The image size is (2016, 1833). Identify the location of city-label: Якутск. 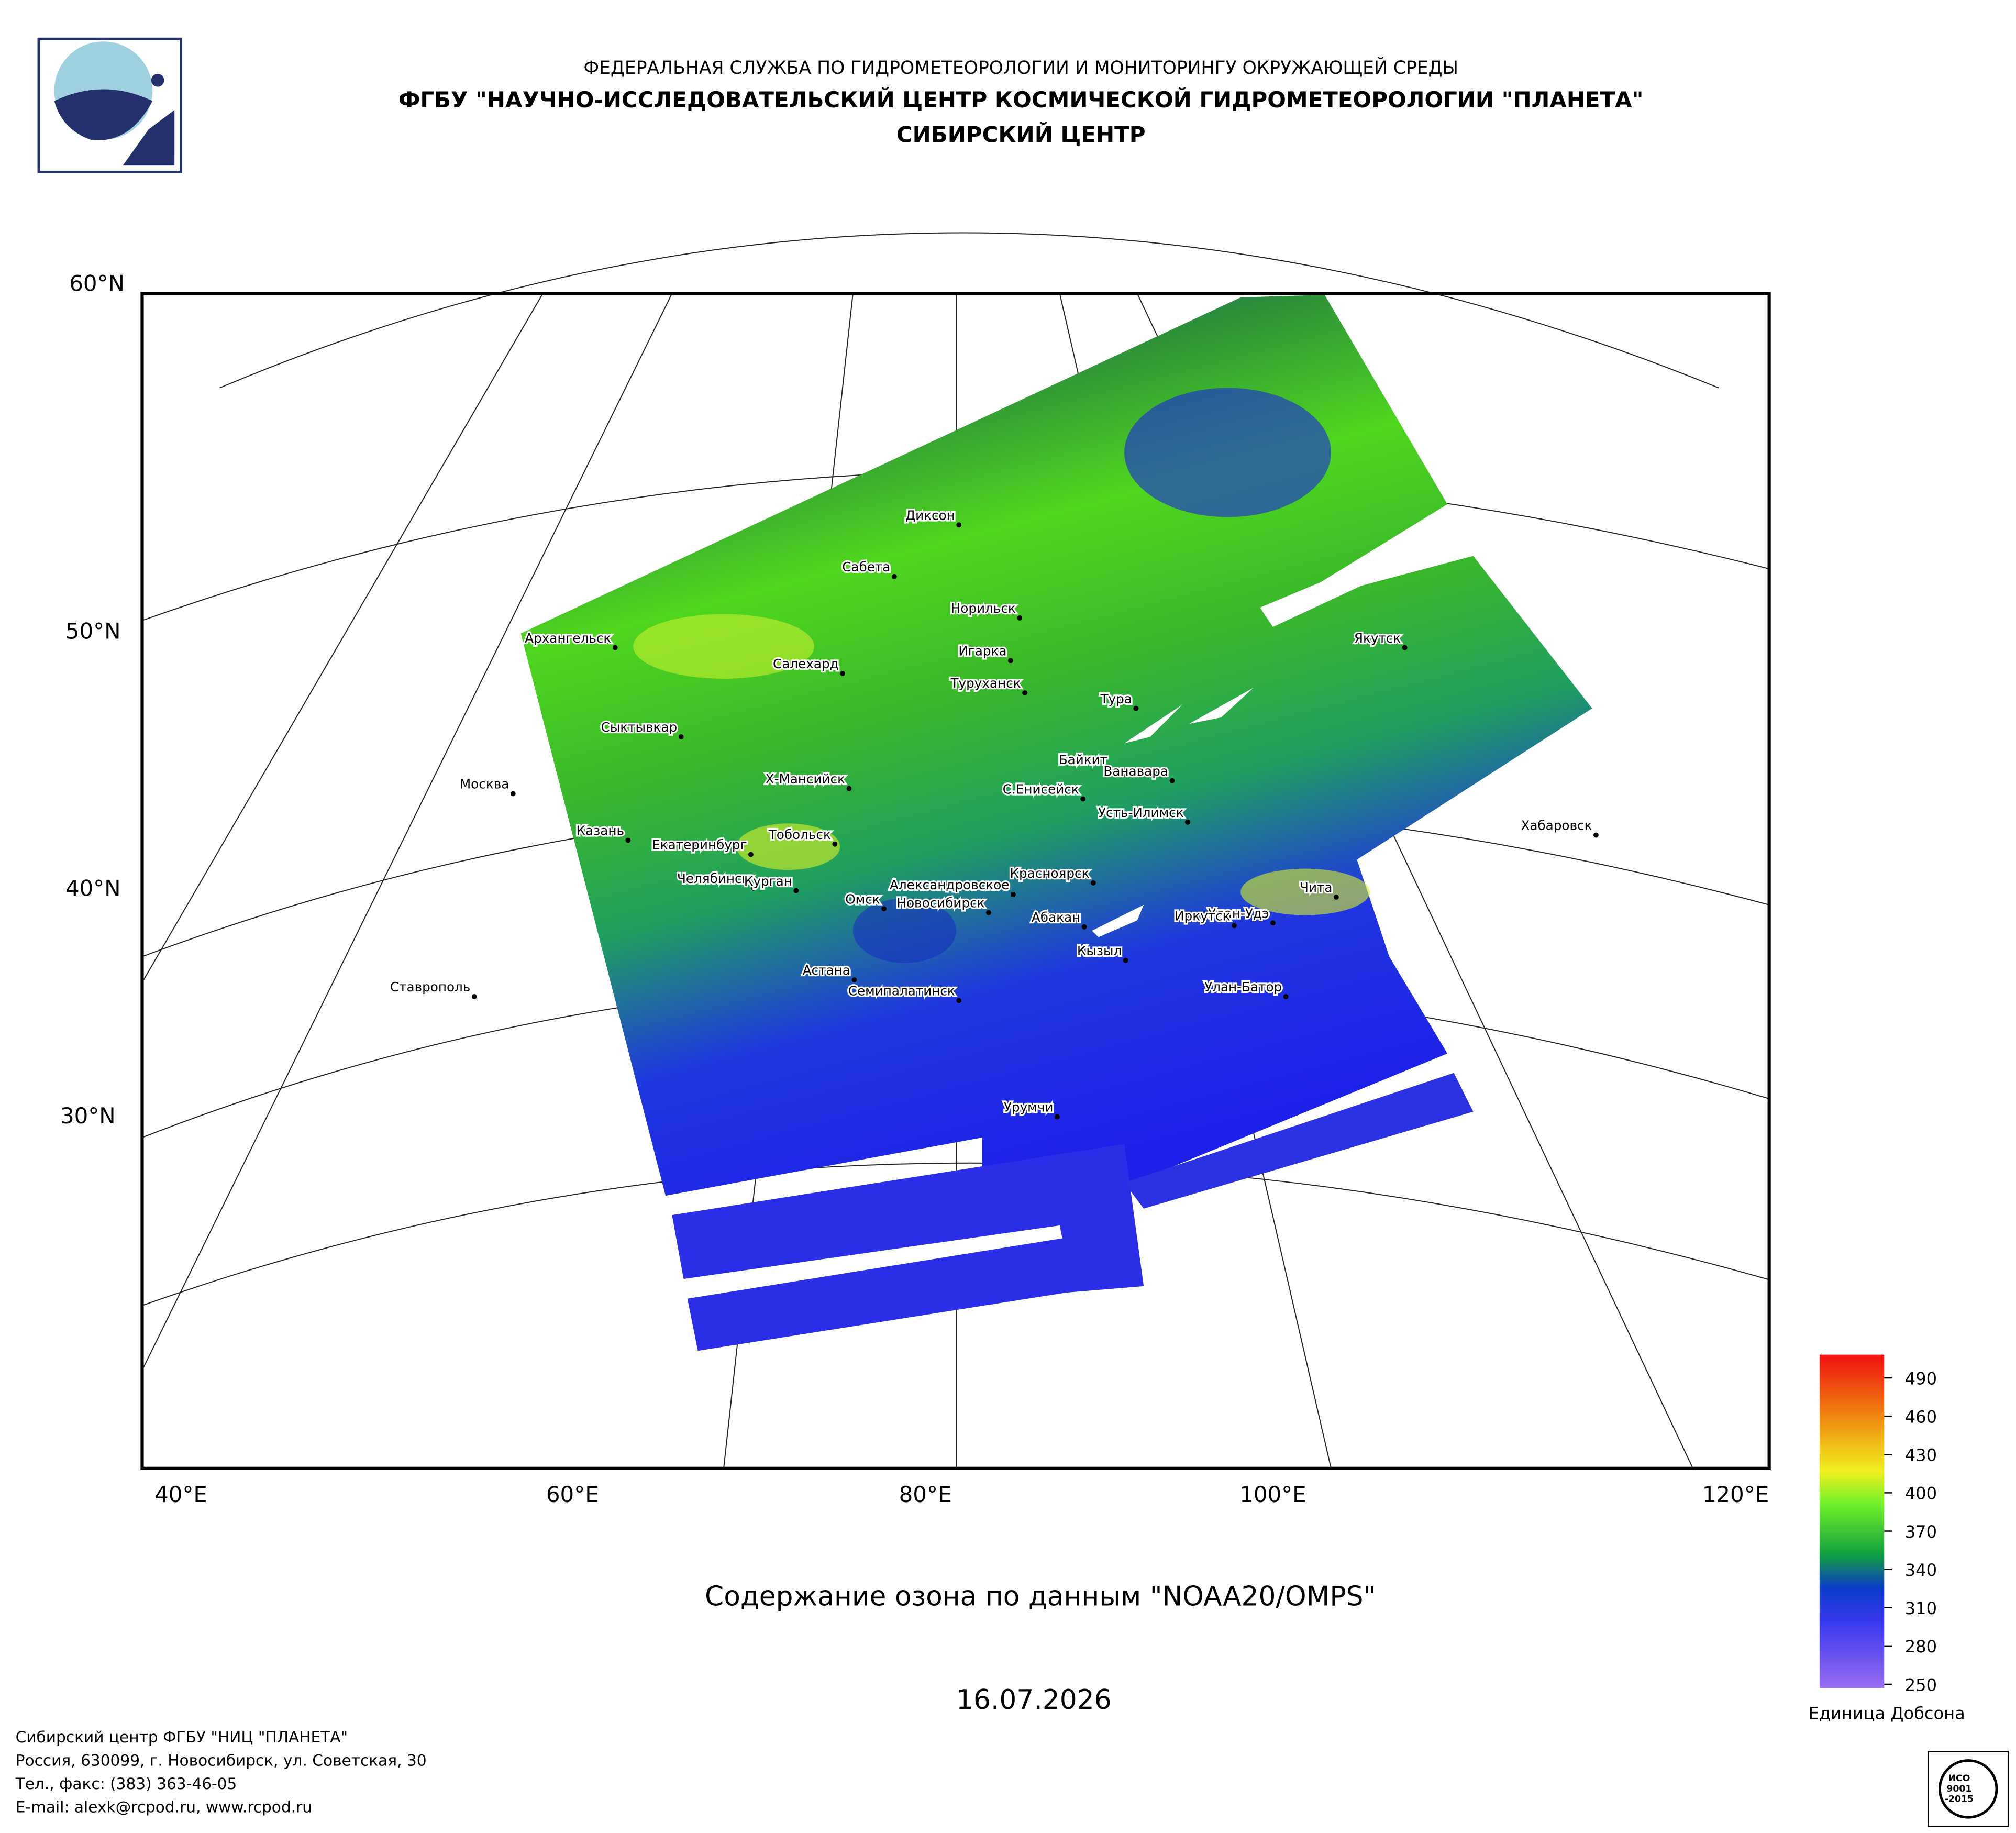
(1378, 638).